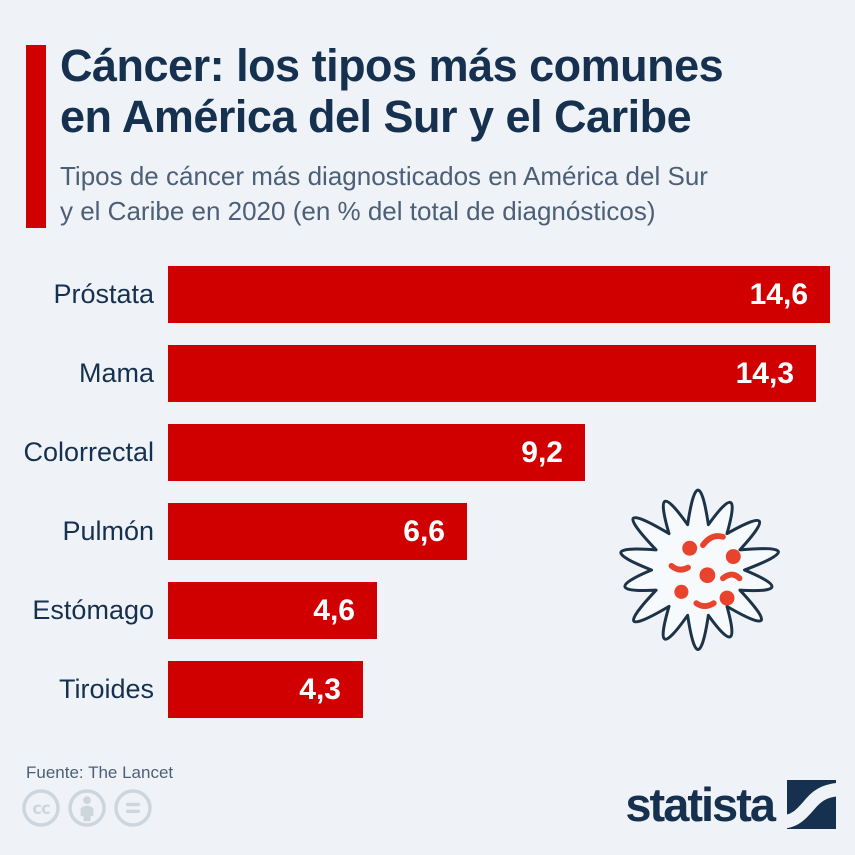 This screenshot has width=855, height=855. I want to click on cc-icon: cc, so click(41, 808).